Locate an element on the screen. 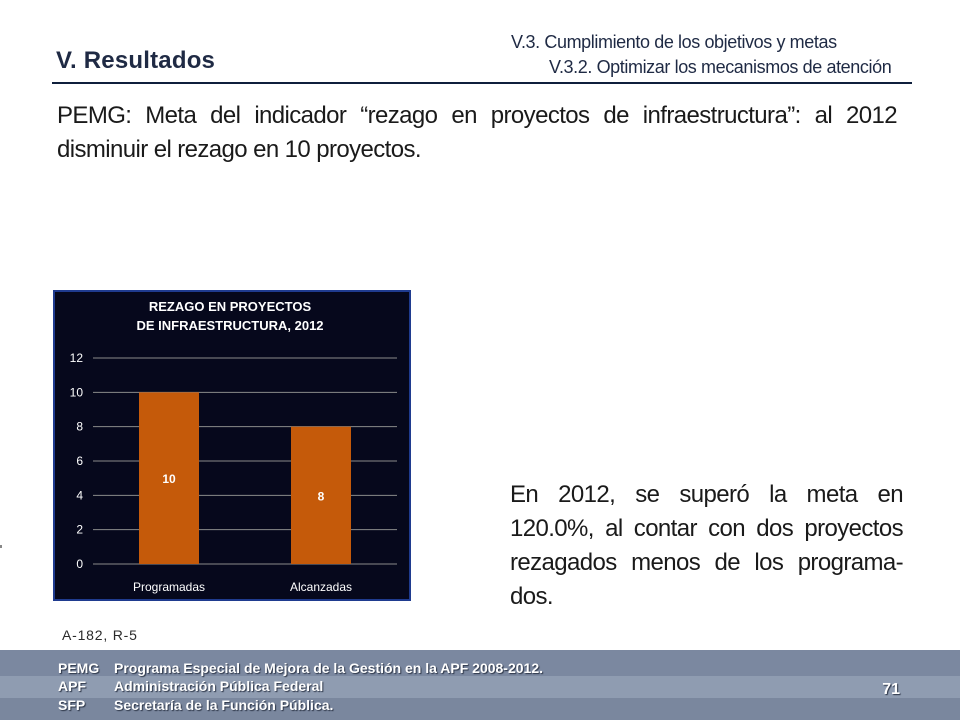  data-label: 8 is located at coordinates (321, 496).